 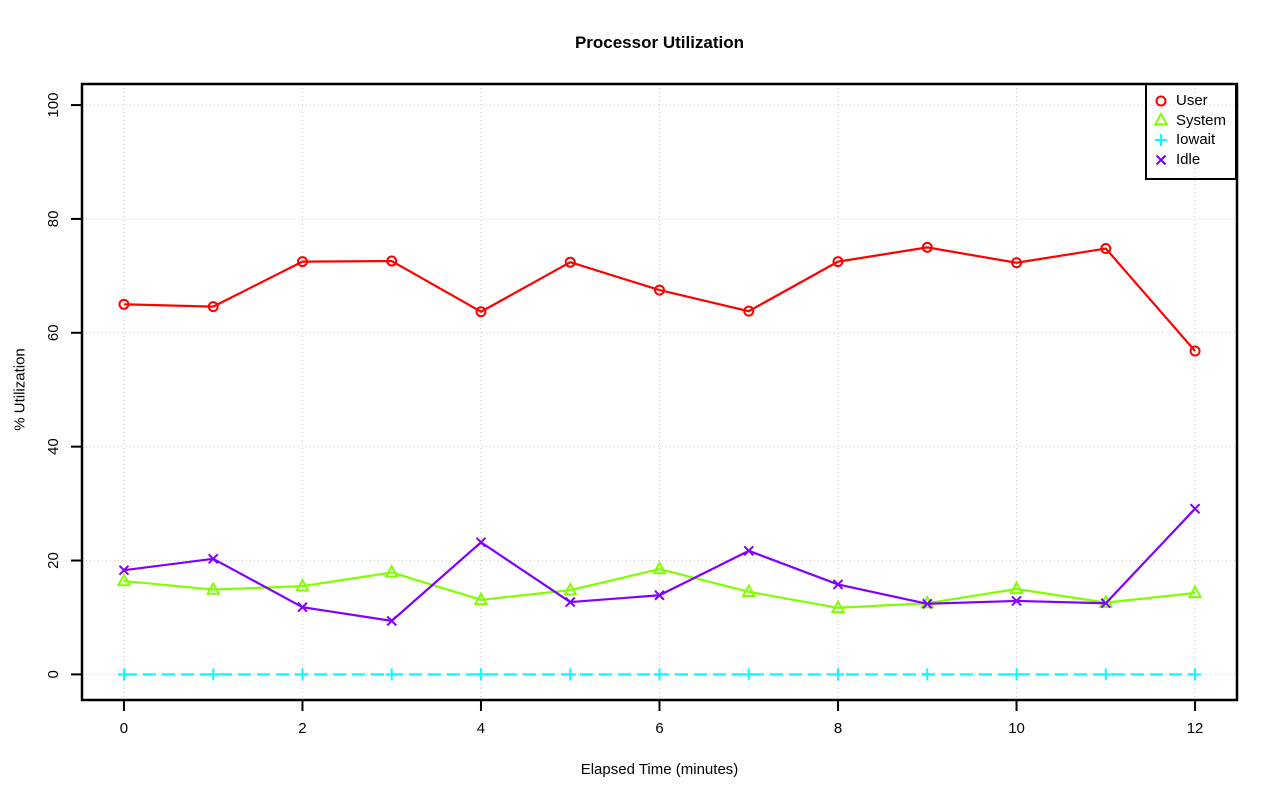 I want to click on legend-item-idle: Idle, so click(x=1193, y=160).